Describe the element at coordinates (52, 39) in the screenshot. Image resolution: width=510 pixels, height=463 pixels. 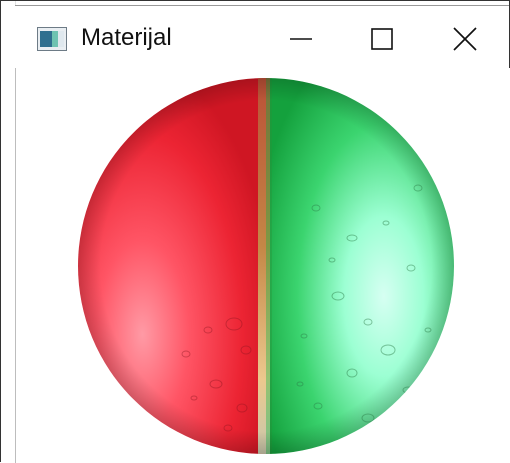
I see `app-window-icon` at that location.